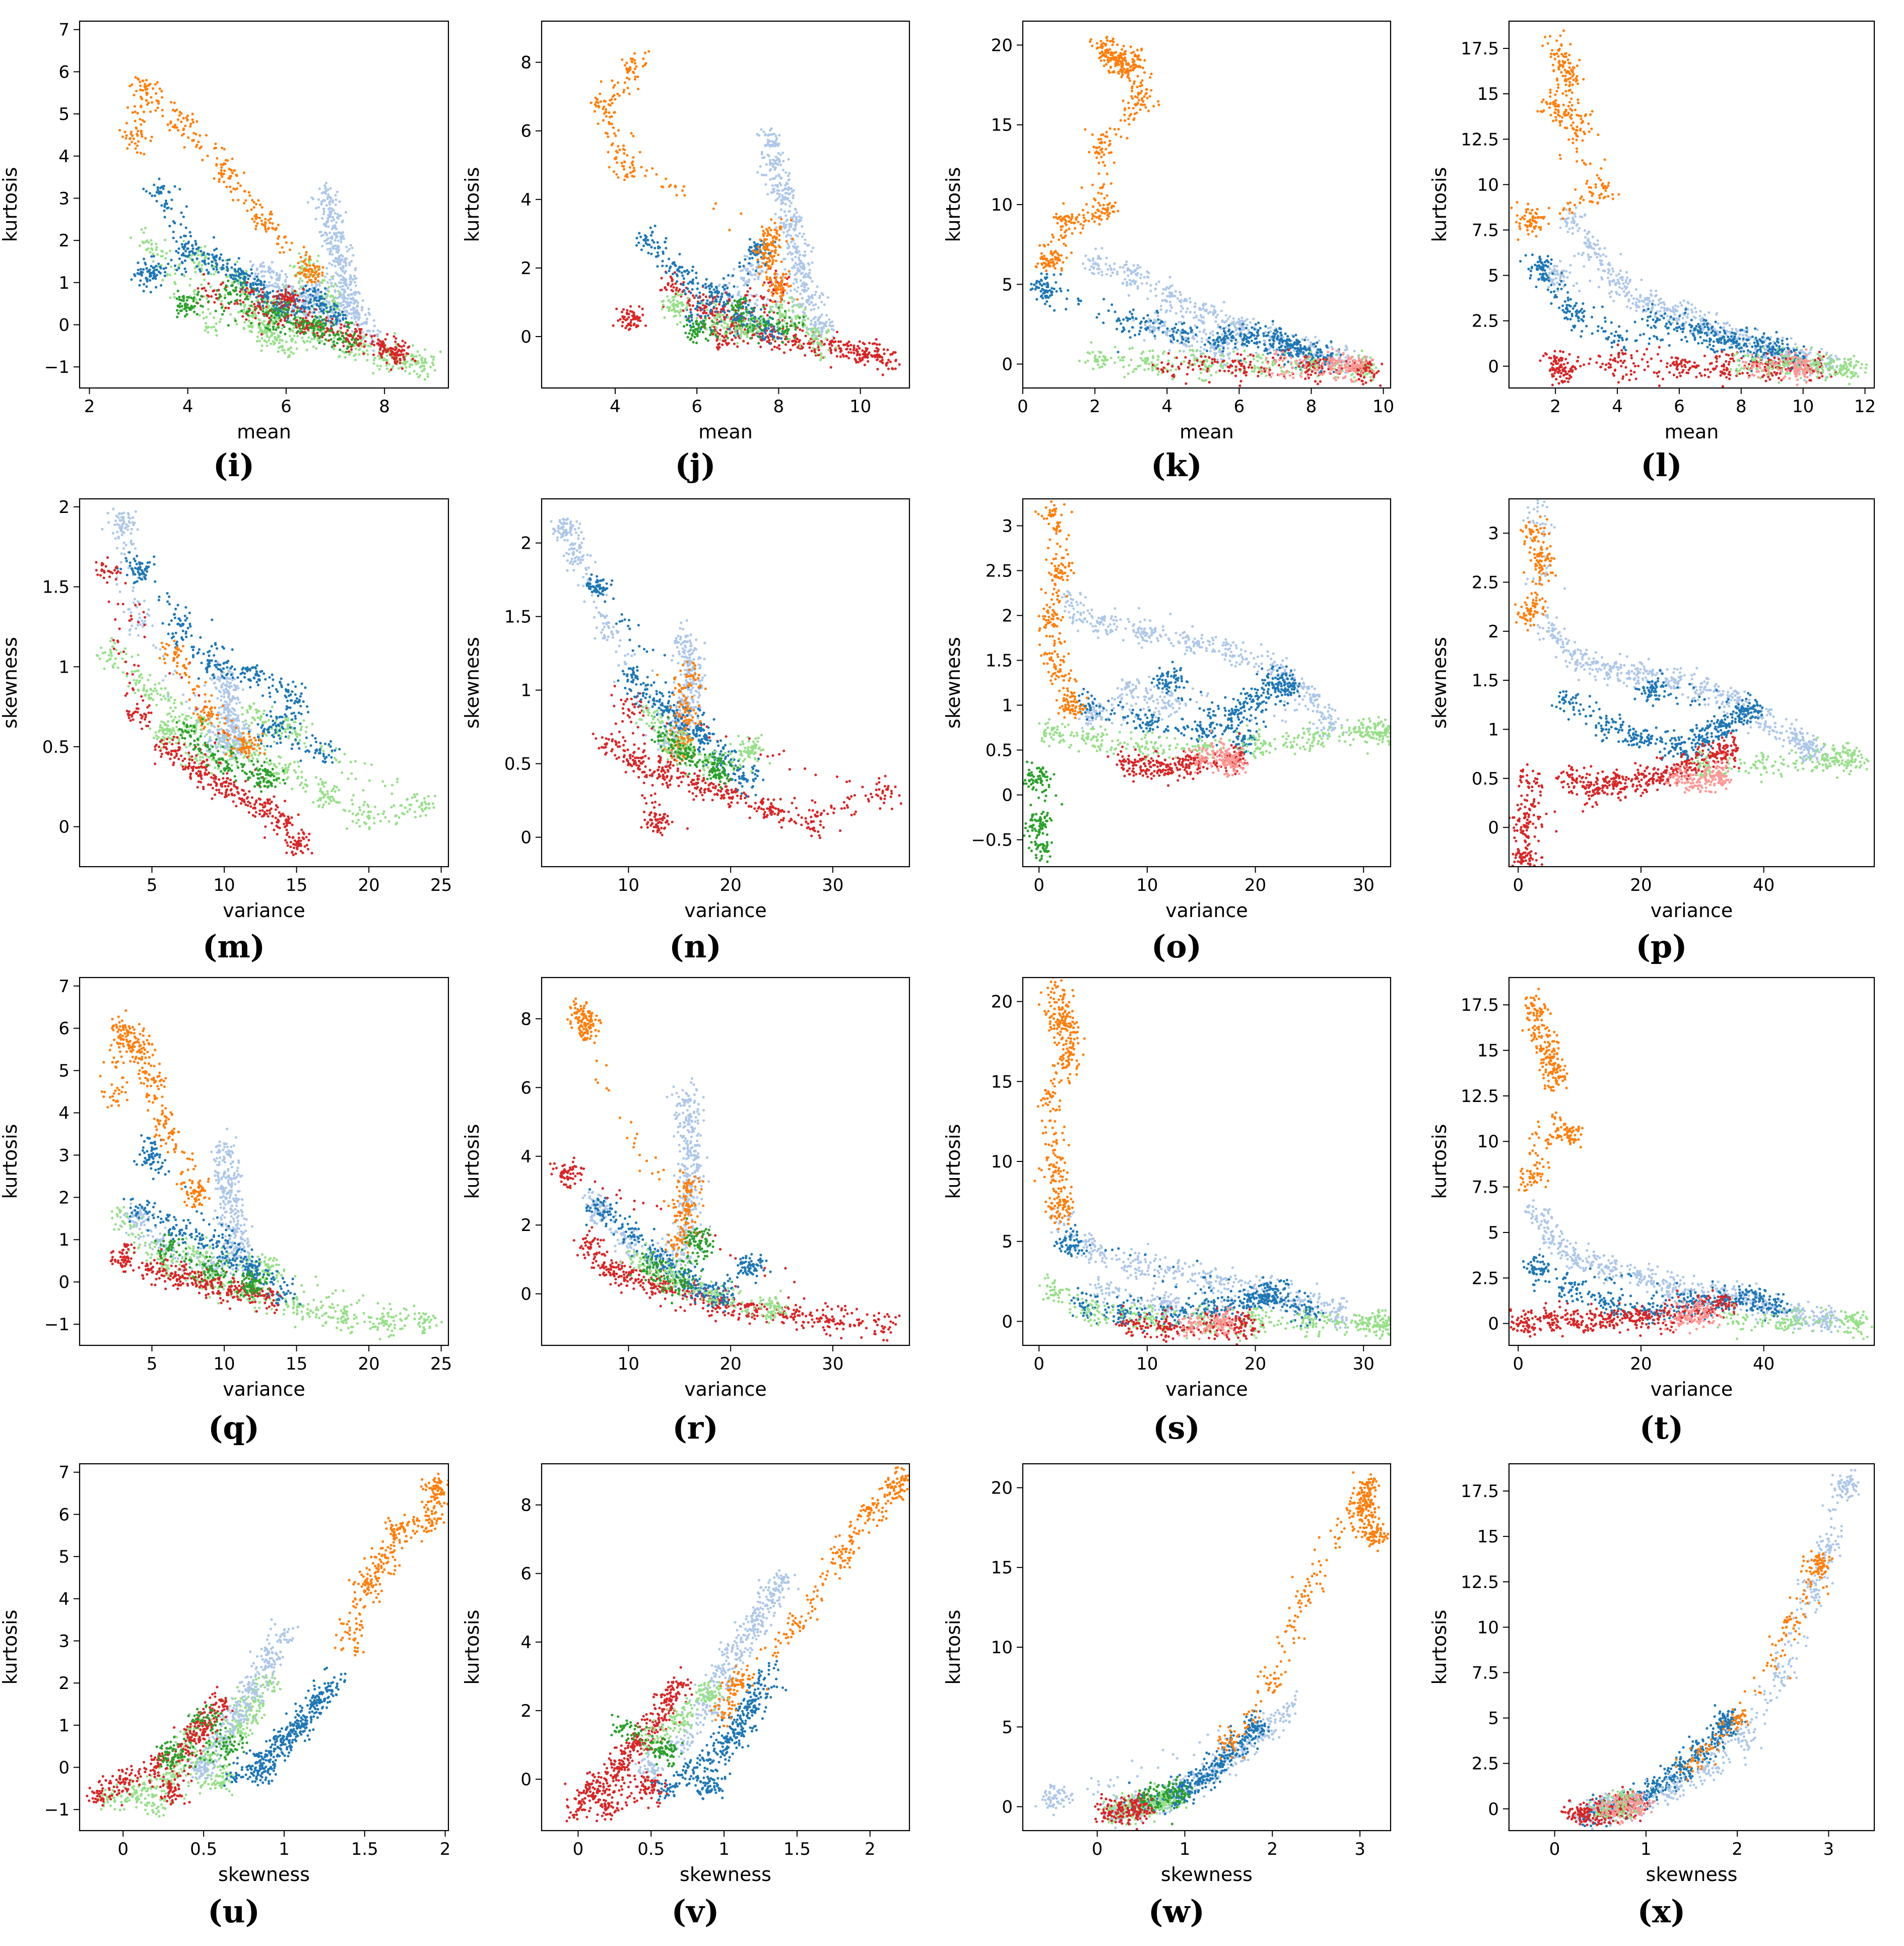  What do you see at coordinates (64, 114) in the screenshot?
I see `y-tick-label: 5` at bounding box center [64, 114].